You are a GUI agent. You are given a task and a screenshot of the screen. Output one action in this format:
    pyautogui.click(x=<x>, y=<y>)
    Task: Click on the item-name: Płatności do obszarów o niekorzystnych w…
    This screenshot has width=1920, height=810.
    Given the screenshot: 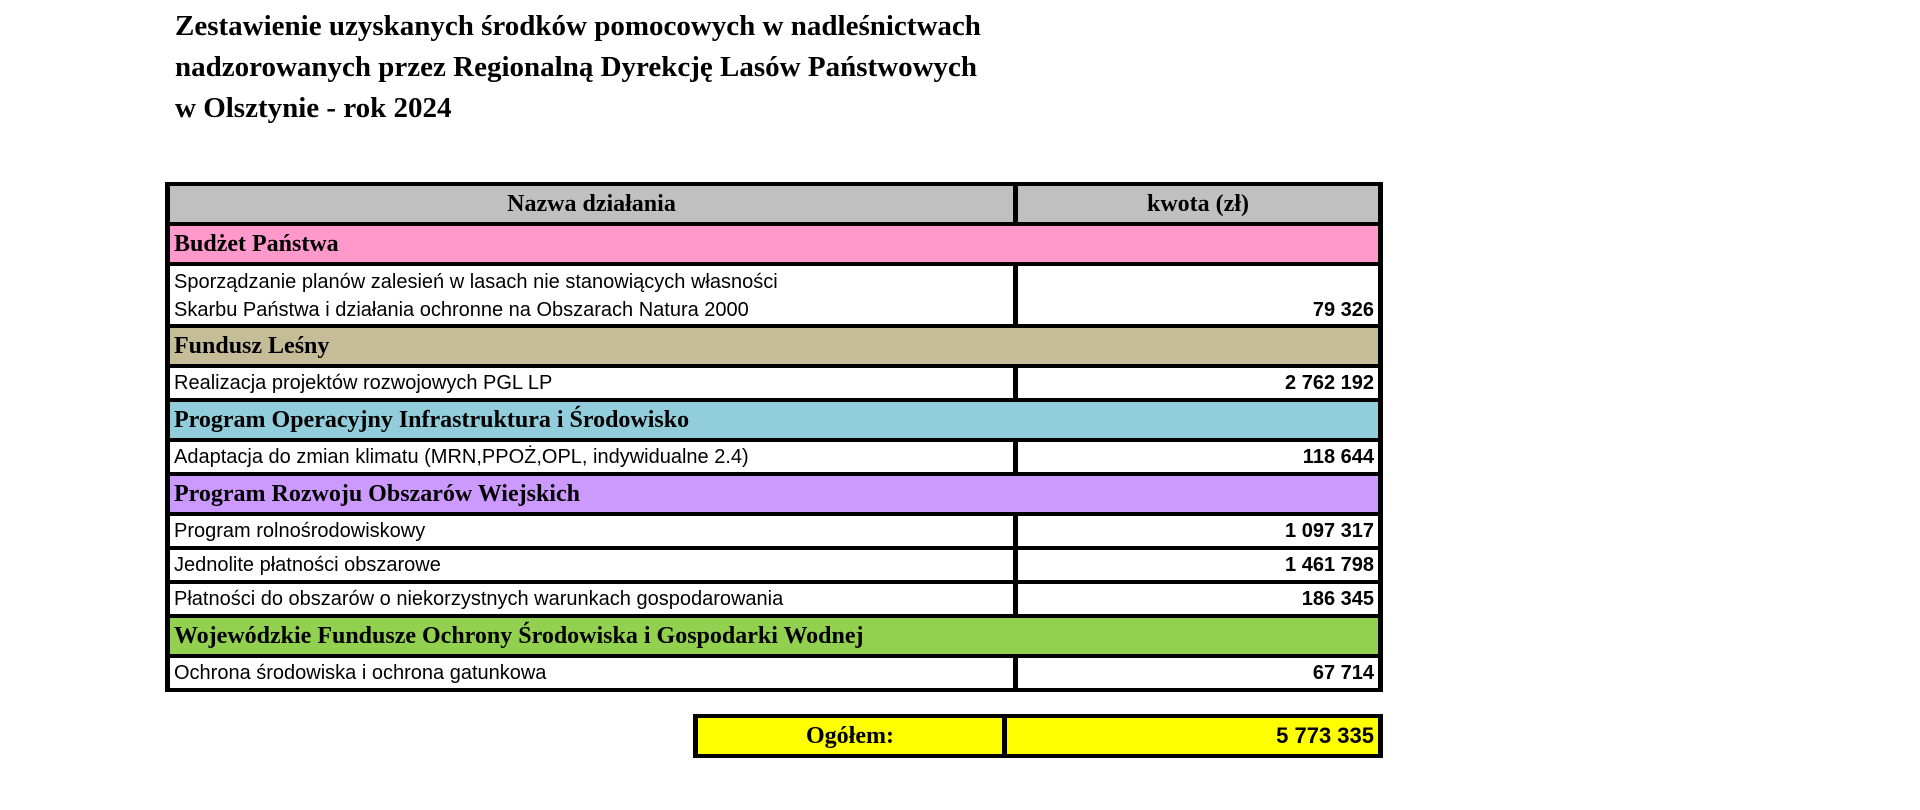 What is the action you would take?
    pyautogui.click(x=591, y=599)
    